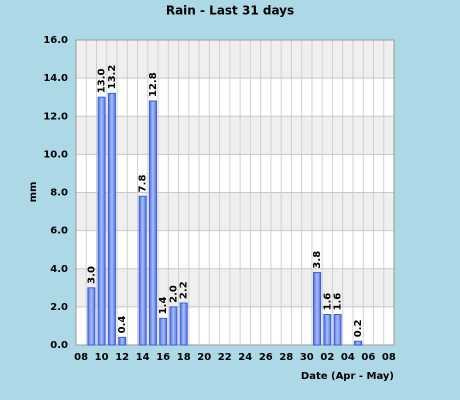 The height and width of the screenshot is (400, 460). I want to click on x-tick-label: 04, so click(348, 357).